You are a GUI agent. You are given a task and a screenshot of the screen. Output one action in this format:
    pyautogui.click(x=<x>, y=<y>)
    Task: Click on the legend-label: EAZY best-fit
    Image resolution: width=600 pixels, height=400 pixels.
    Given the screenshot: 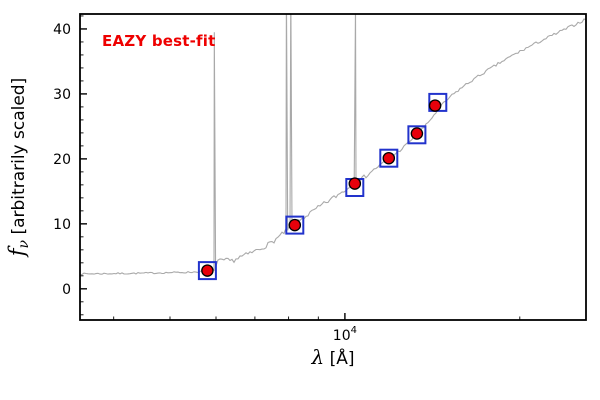 What is the action you would take?
    pyautogui.click(x=159, y=41)
    